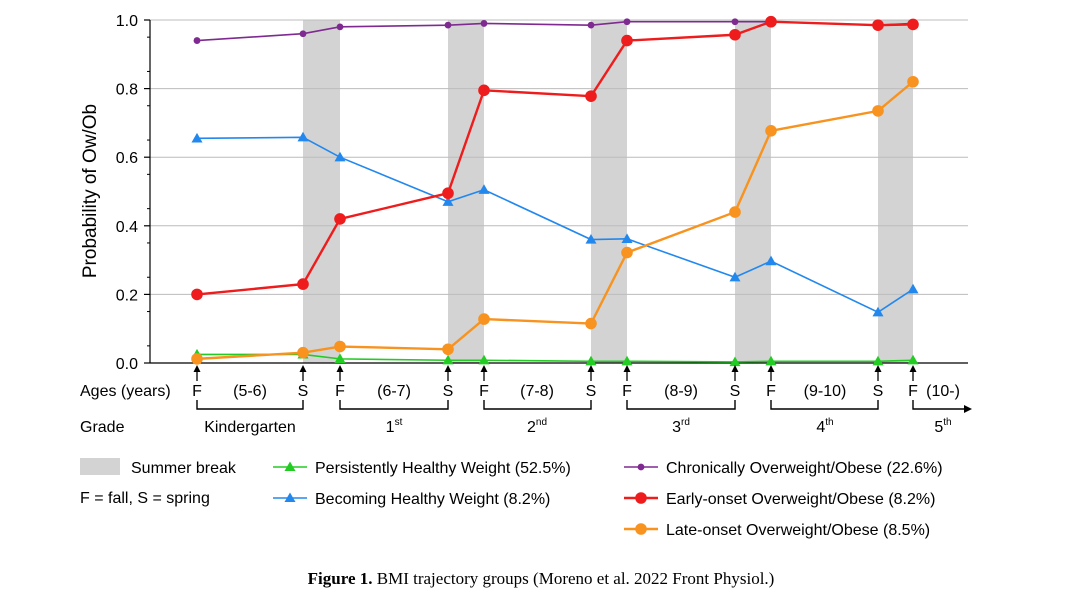 This screenshot has height=613, width=1082. Describe the element at coordinates (125, 391) in the screenshot. I see `ages-row-label: Ages (years)` at that location.